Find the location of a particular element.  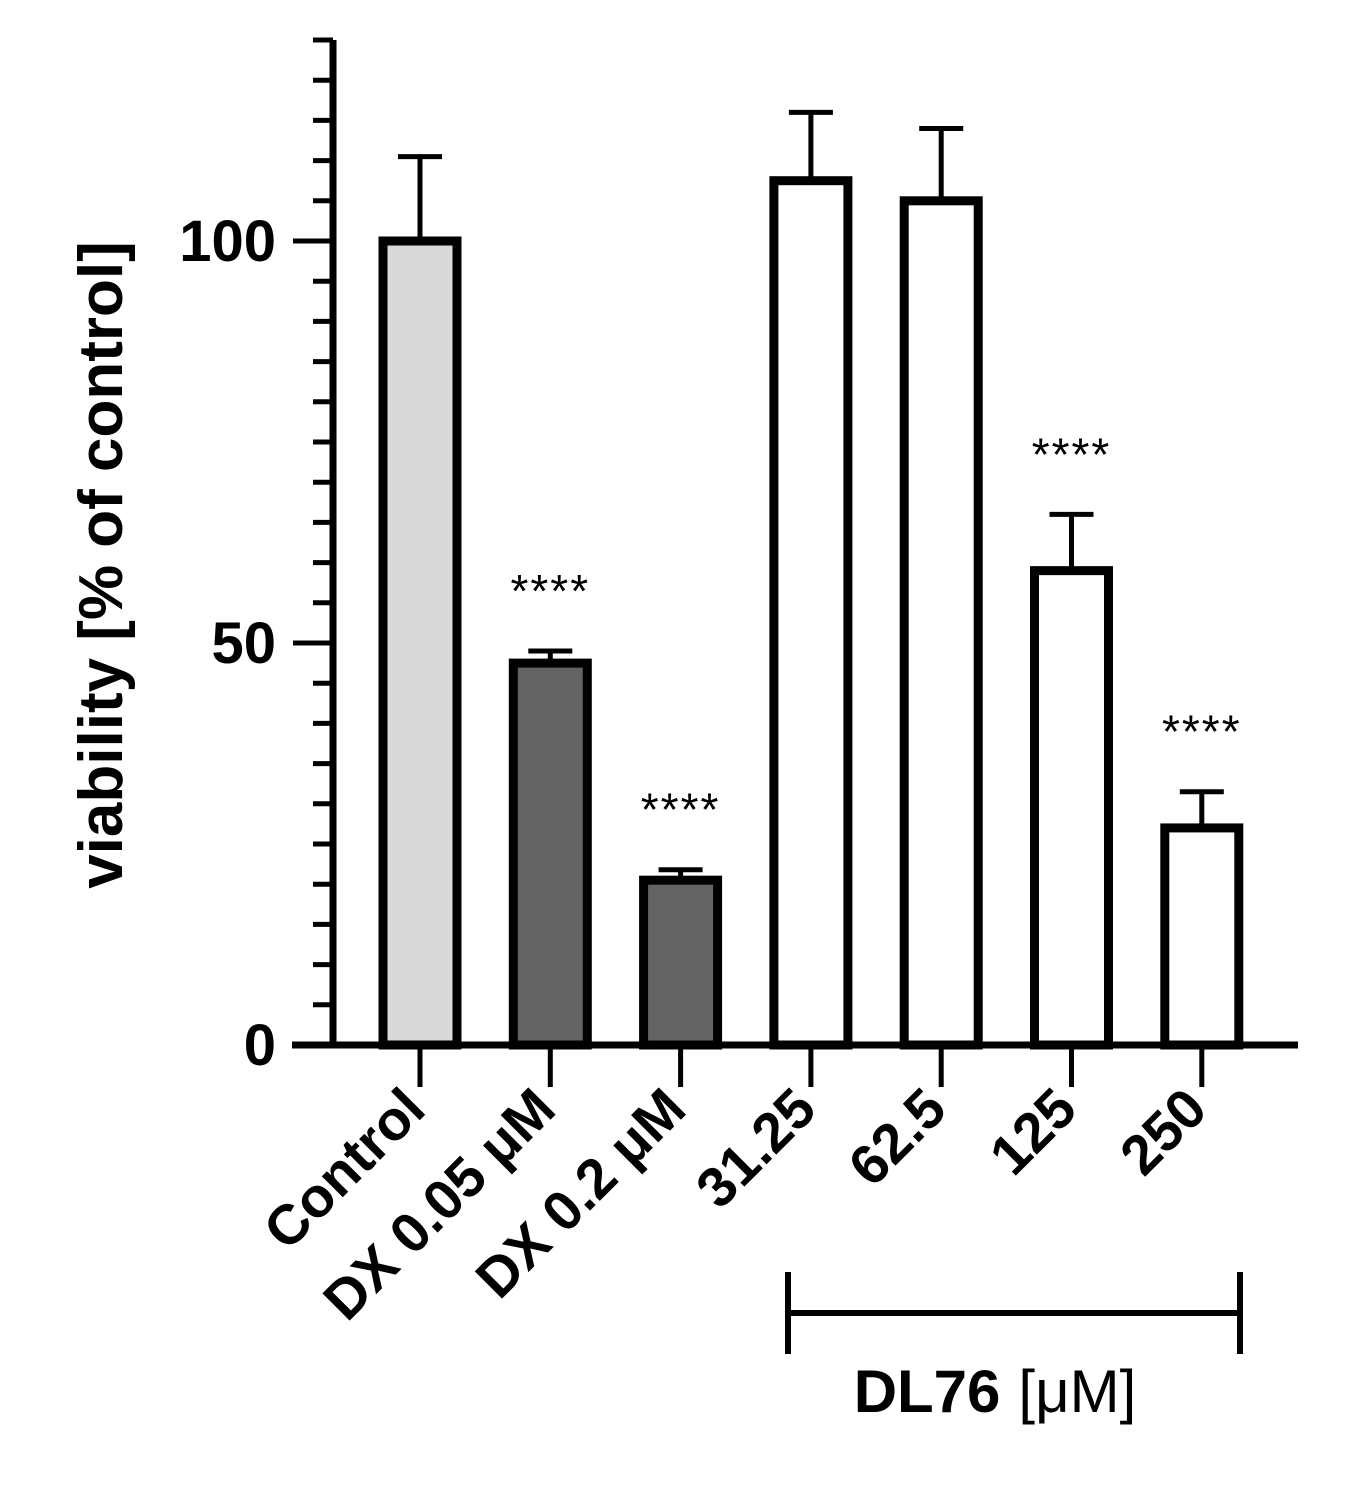

group-label: DL76 [μM] is located at coordinates (995, 1391).